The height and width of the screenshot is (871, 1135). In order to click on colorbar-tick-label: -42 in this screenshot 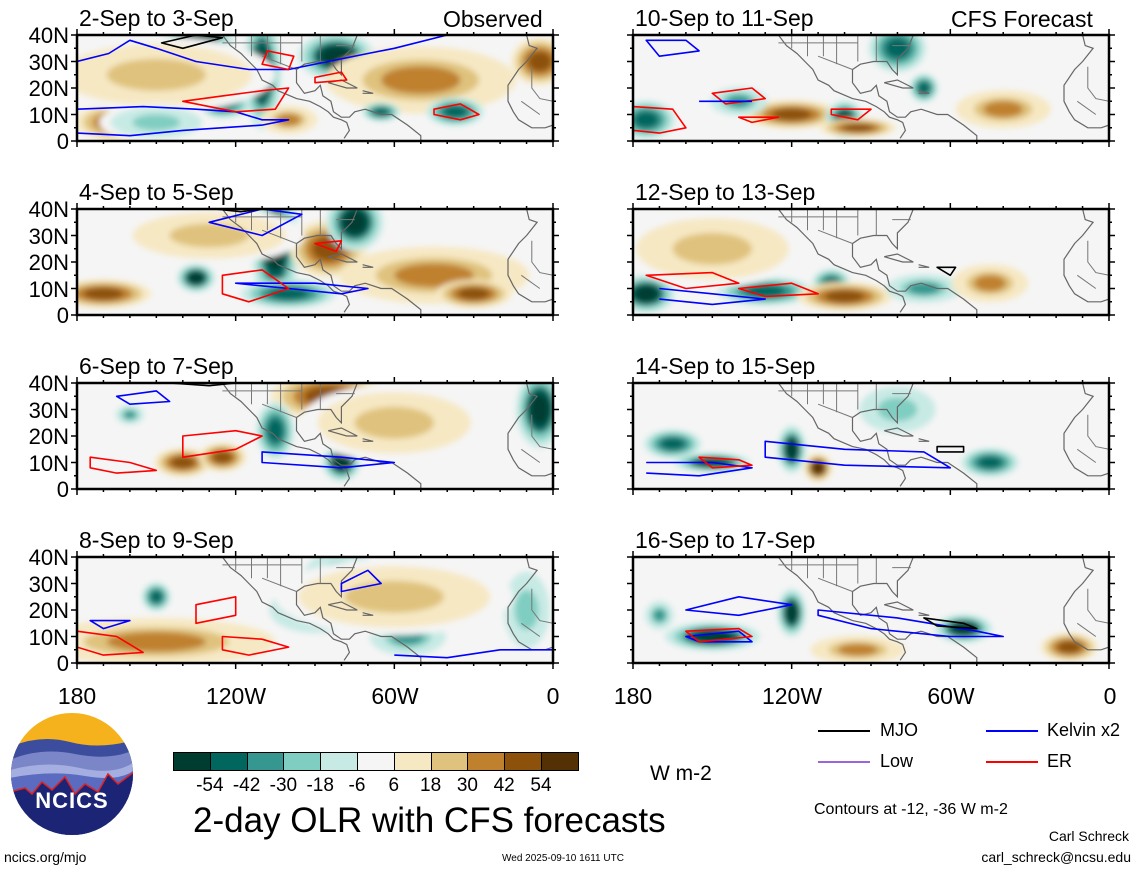, I will do `click(246, 785)`.